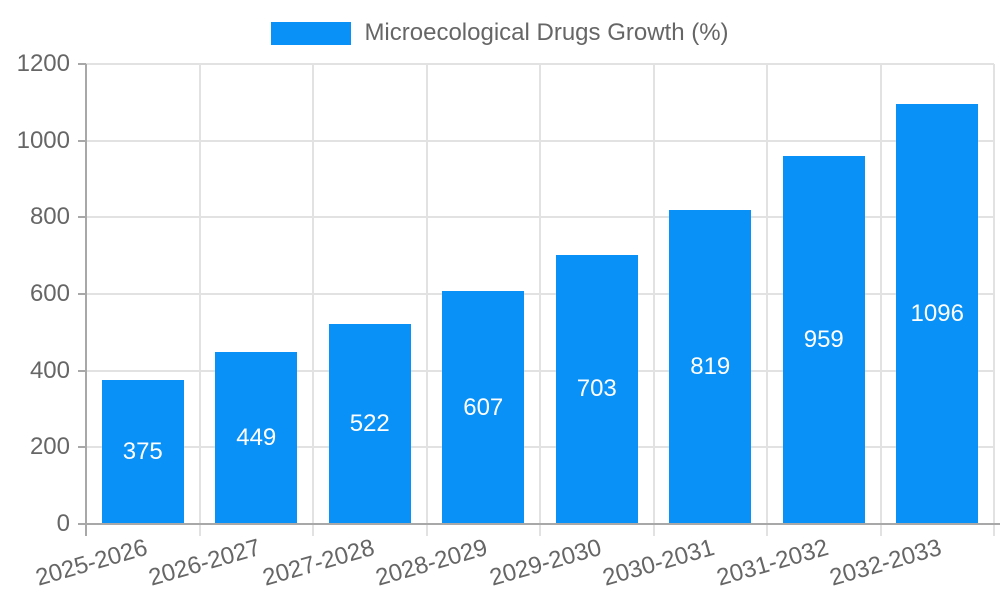 This screenshot has width=1000, height=600. Describe the element at coordinates (546, 32) in the screenshot. I see `legend-label: Microecological Drugs Growth (%)` at that location.